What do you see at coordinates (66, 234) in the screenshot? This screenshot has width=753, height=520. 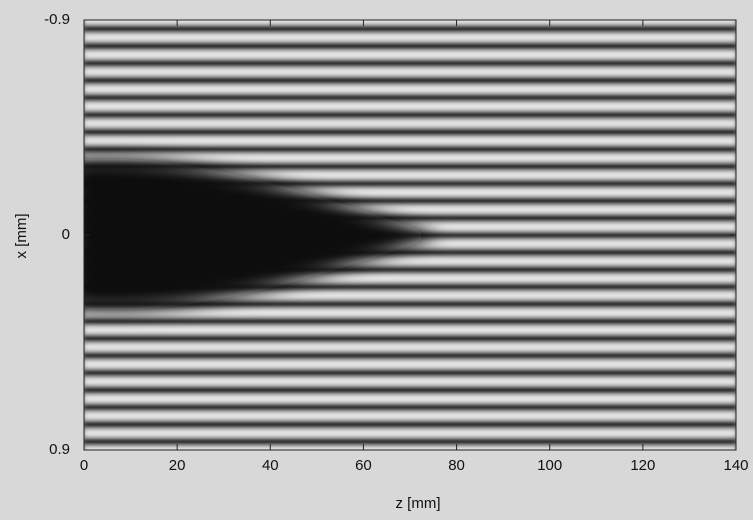 I see `y-tick-label: 0` at bounding box center [66, 234].